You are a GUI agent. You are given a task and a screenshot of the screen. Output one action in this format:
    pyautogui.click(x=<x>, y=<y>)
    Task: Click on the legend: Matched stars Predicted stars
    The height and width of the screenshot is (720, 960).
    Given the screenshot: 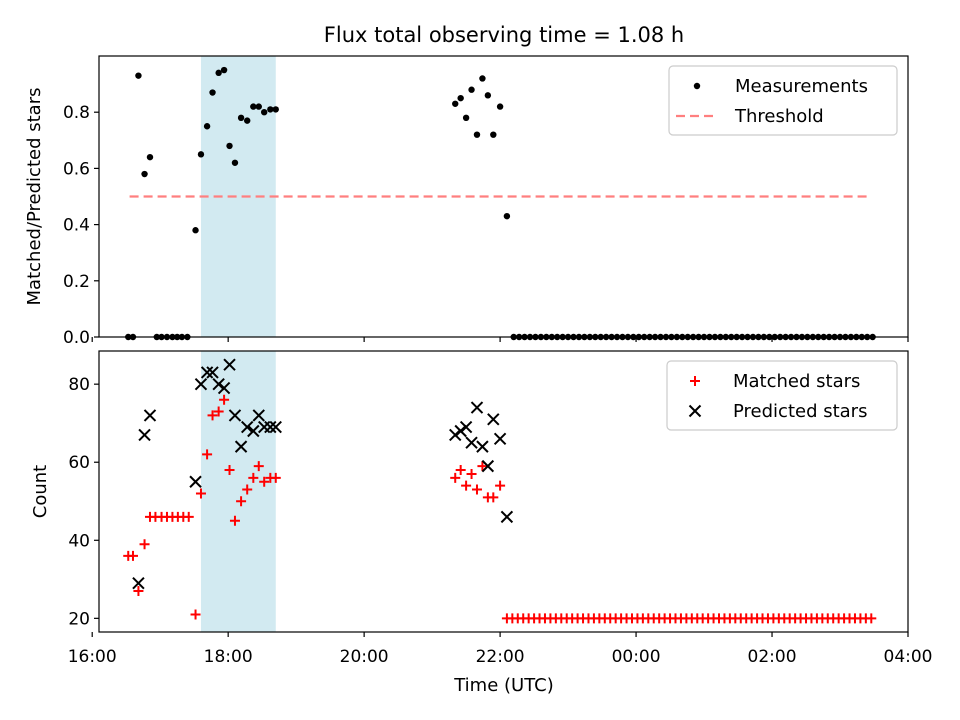 What is the action you would take?
    pyautogui.click(x=782, y=395)
    